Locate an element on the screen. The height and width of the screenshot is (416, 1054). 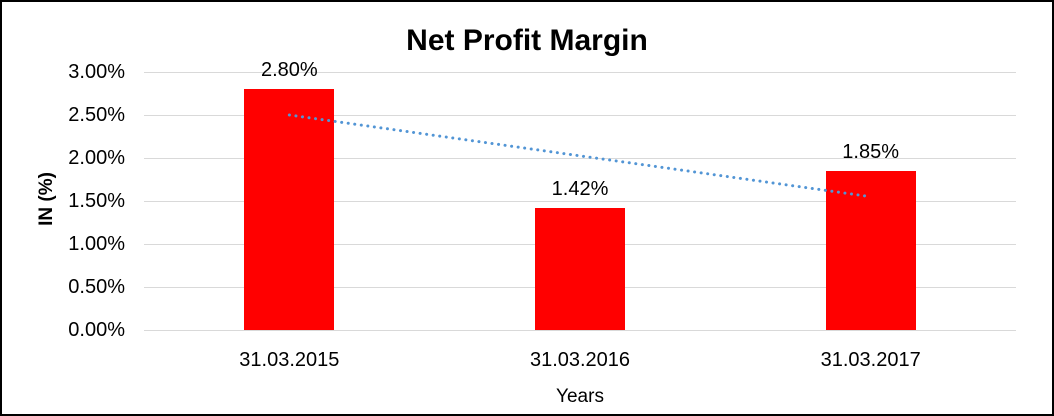
x-axis-title: Years is located at coordinates (580, 396).